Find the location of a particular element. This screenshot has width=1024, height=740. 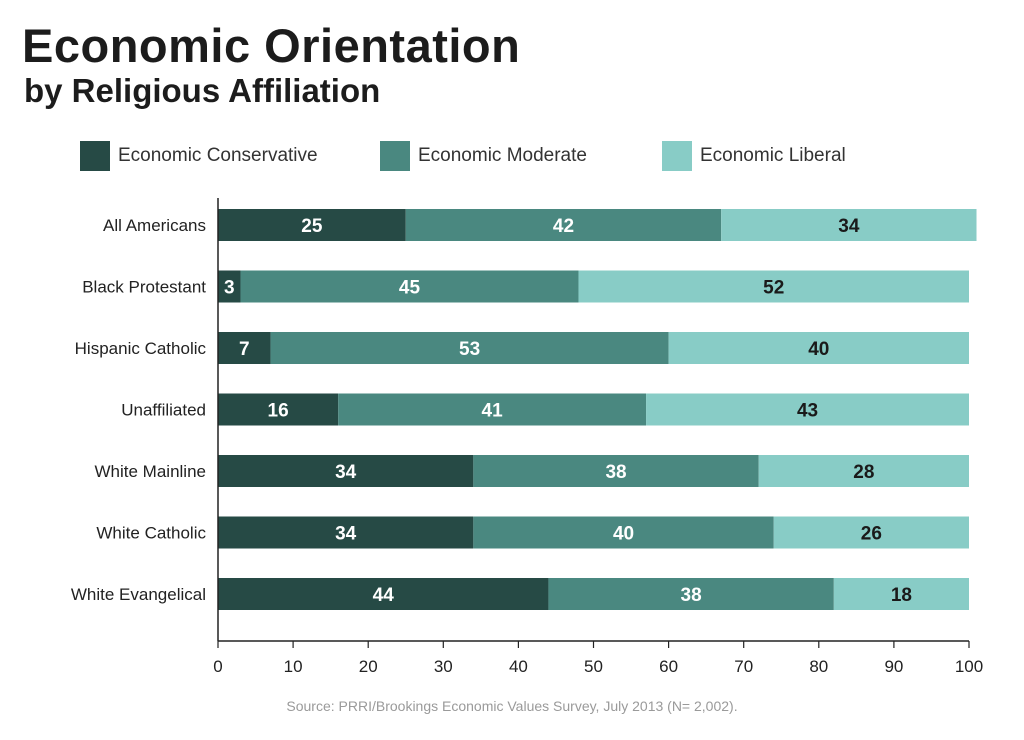

bar-unaffiliated-economic-liberal is located at coordinates (807, 409).